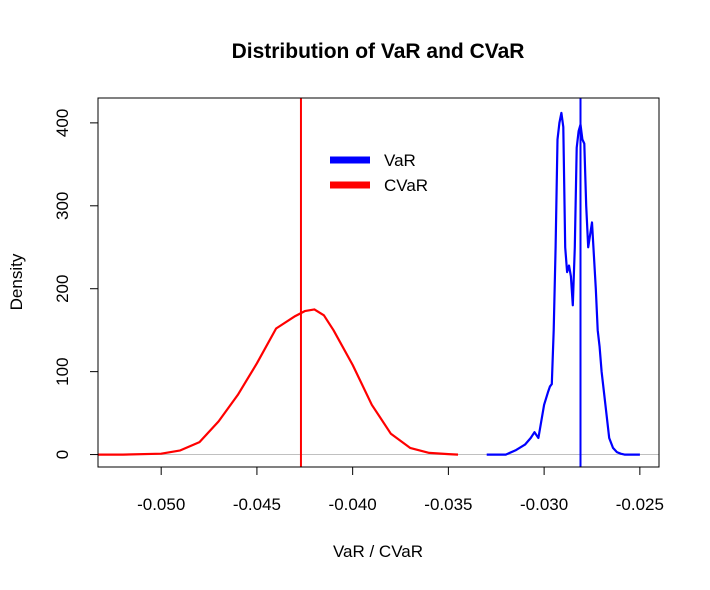 This screenshot has width=710, height=590. Describe the element at coordinates (353, 504) in the screenshot. I see `x-tick-label: -0.040` at that location.